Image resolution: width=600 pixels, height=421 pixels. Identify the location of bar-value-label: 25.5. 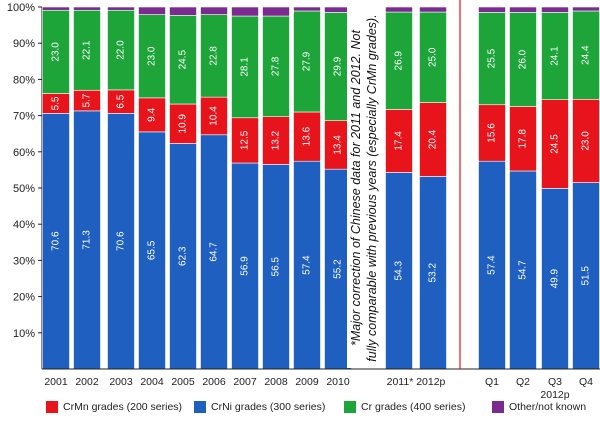
(492, 58).